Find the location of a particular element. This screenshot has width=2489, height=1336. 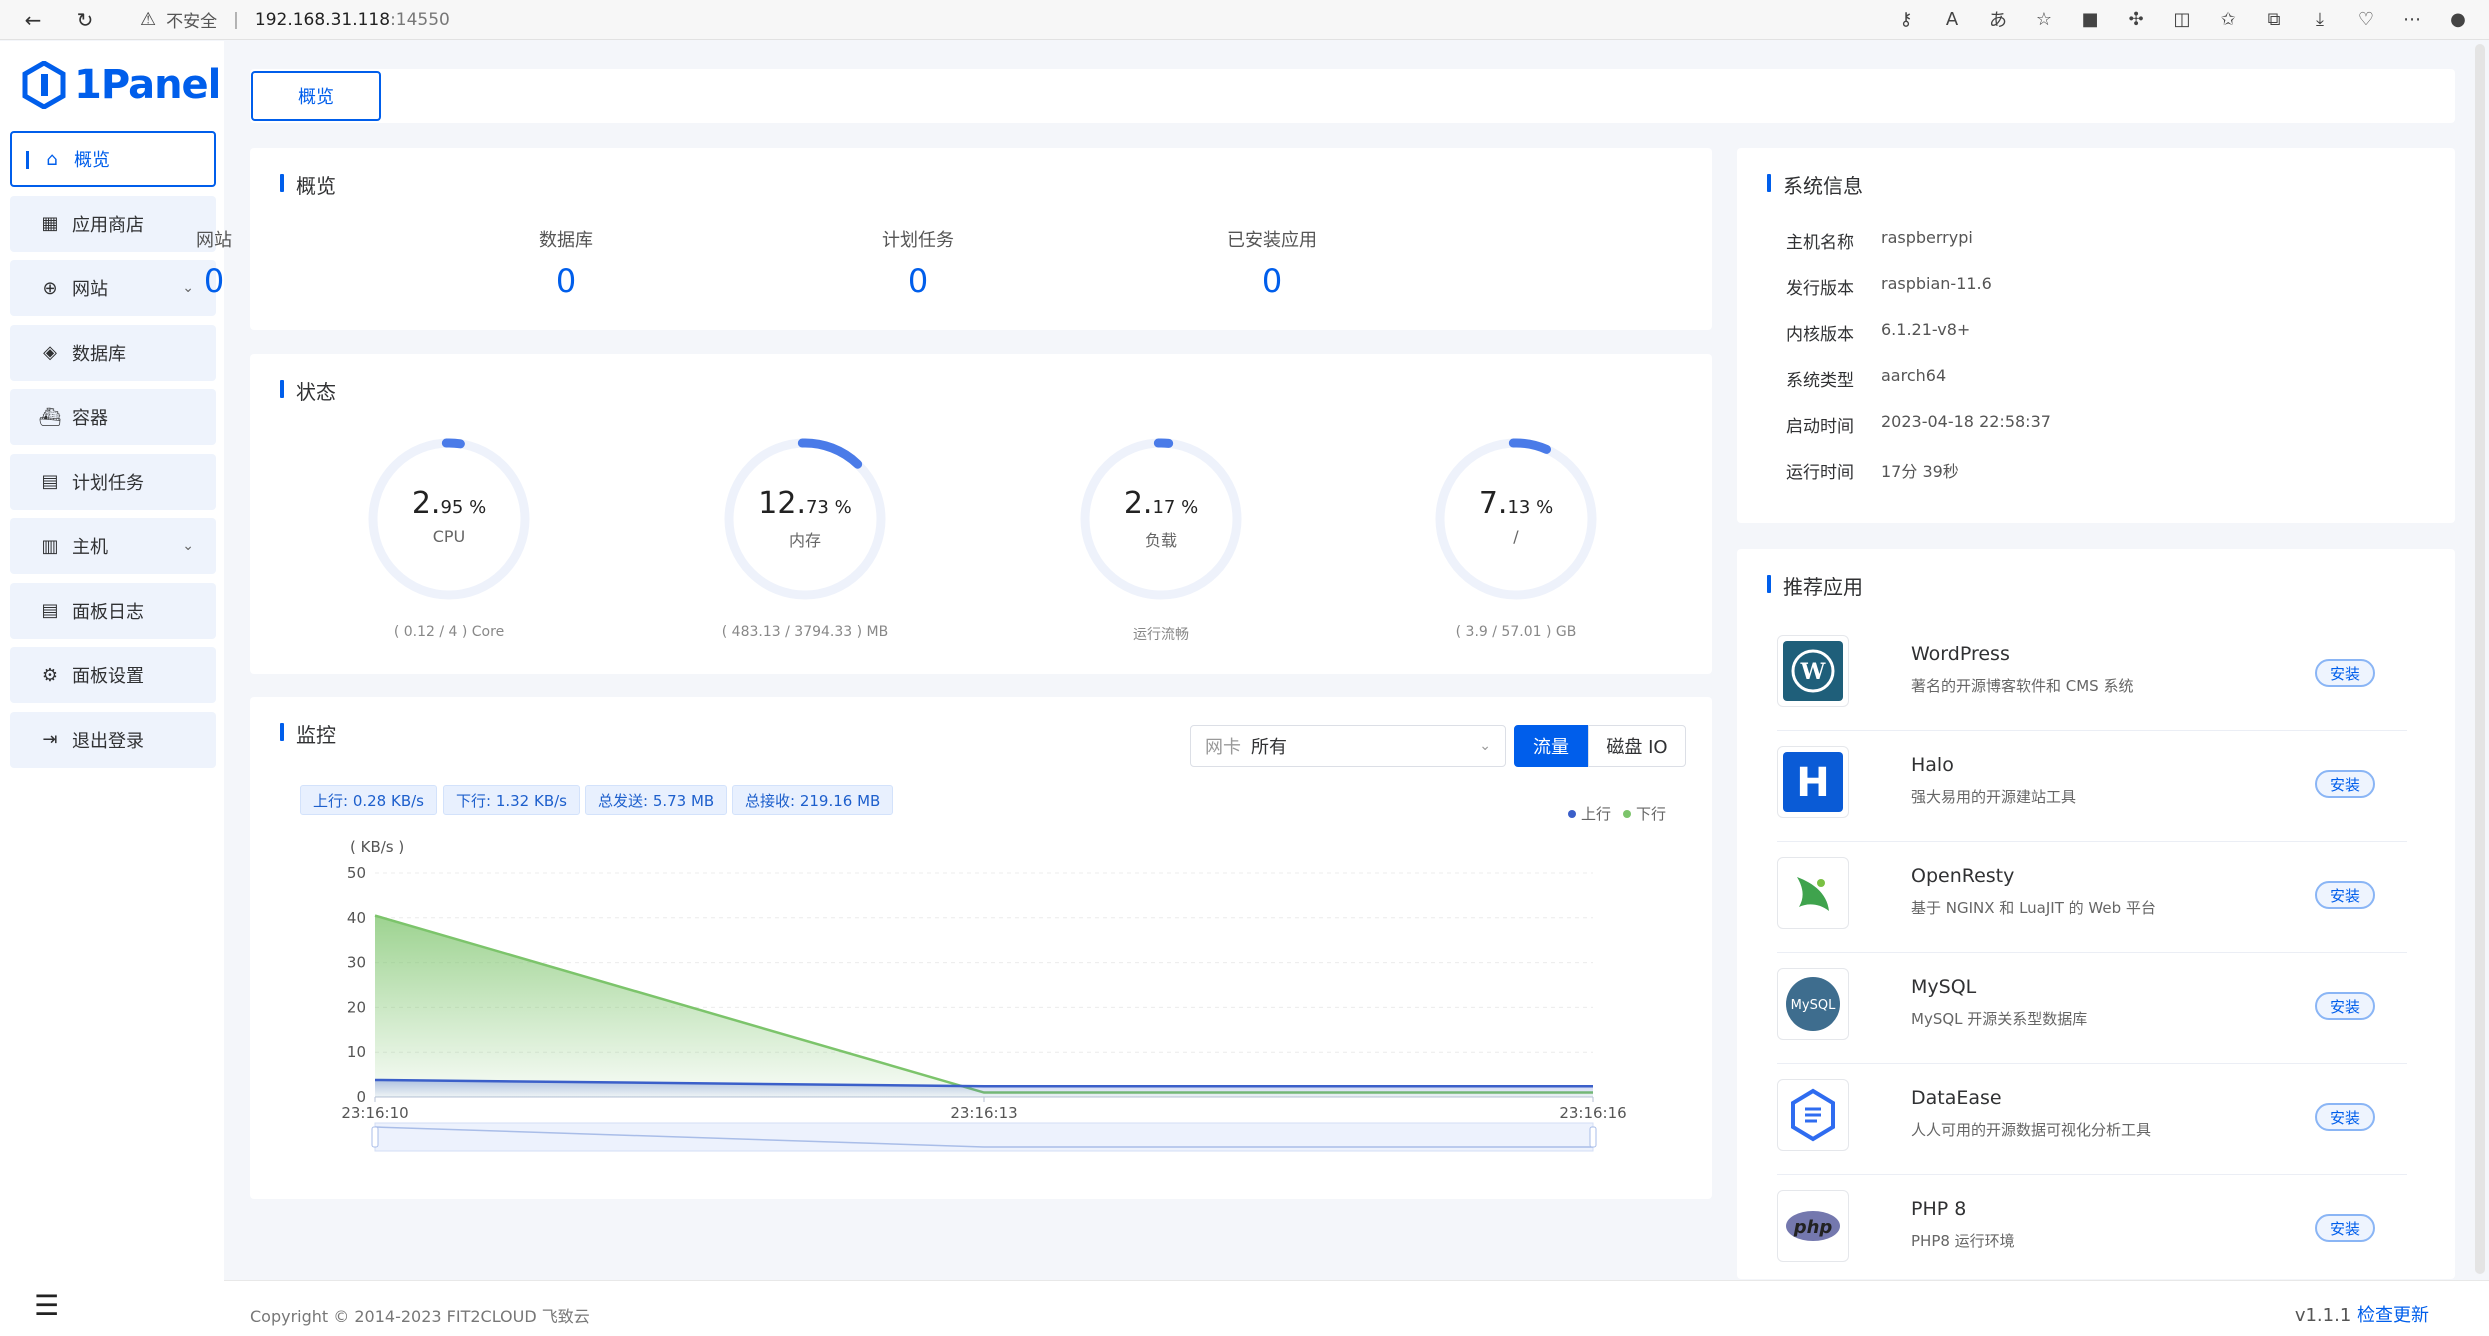

favorite-add-icon: ☆ is located at coordinates (2044, 19).